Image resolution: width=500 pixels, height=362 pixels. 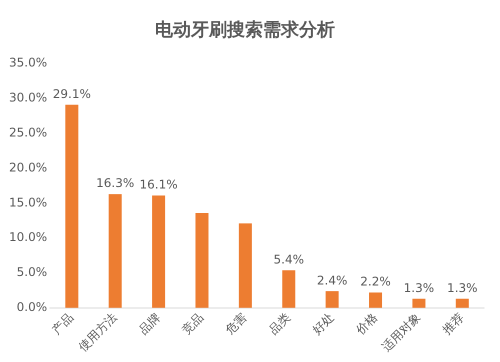 What do you see at coordinates (28, 167) in the screenshot?
I see `y-tick-label: 20.0%` at bounding box center [28, 167].